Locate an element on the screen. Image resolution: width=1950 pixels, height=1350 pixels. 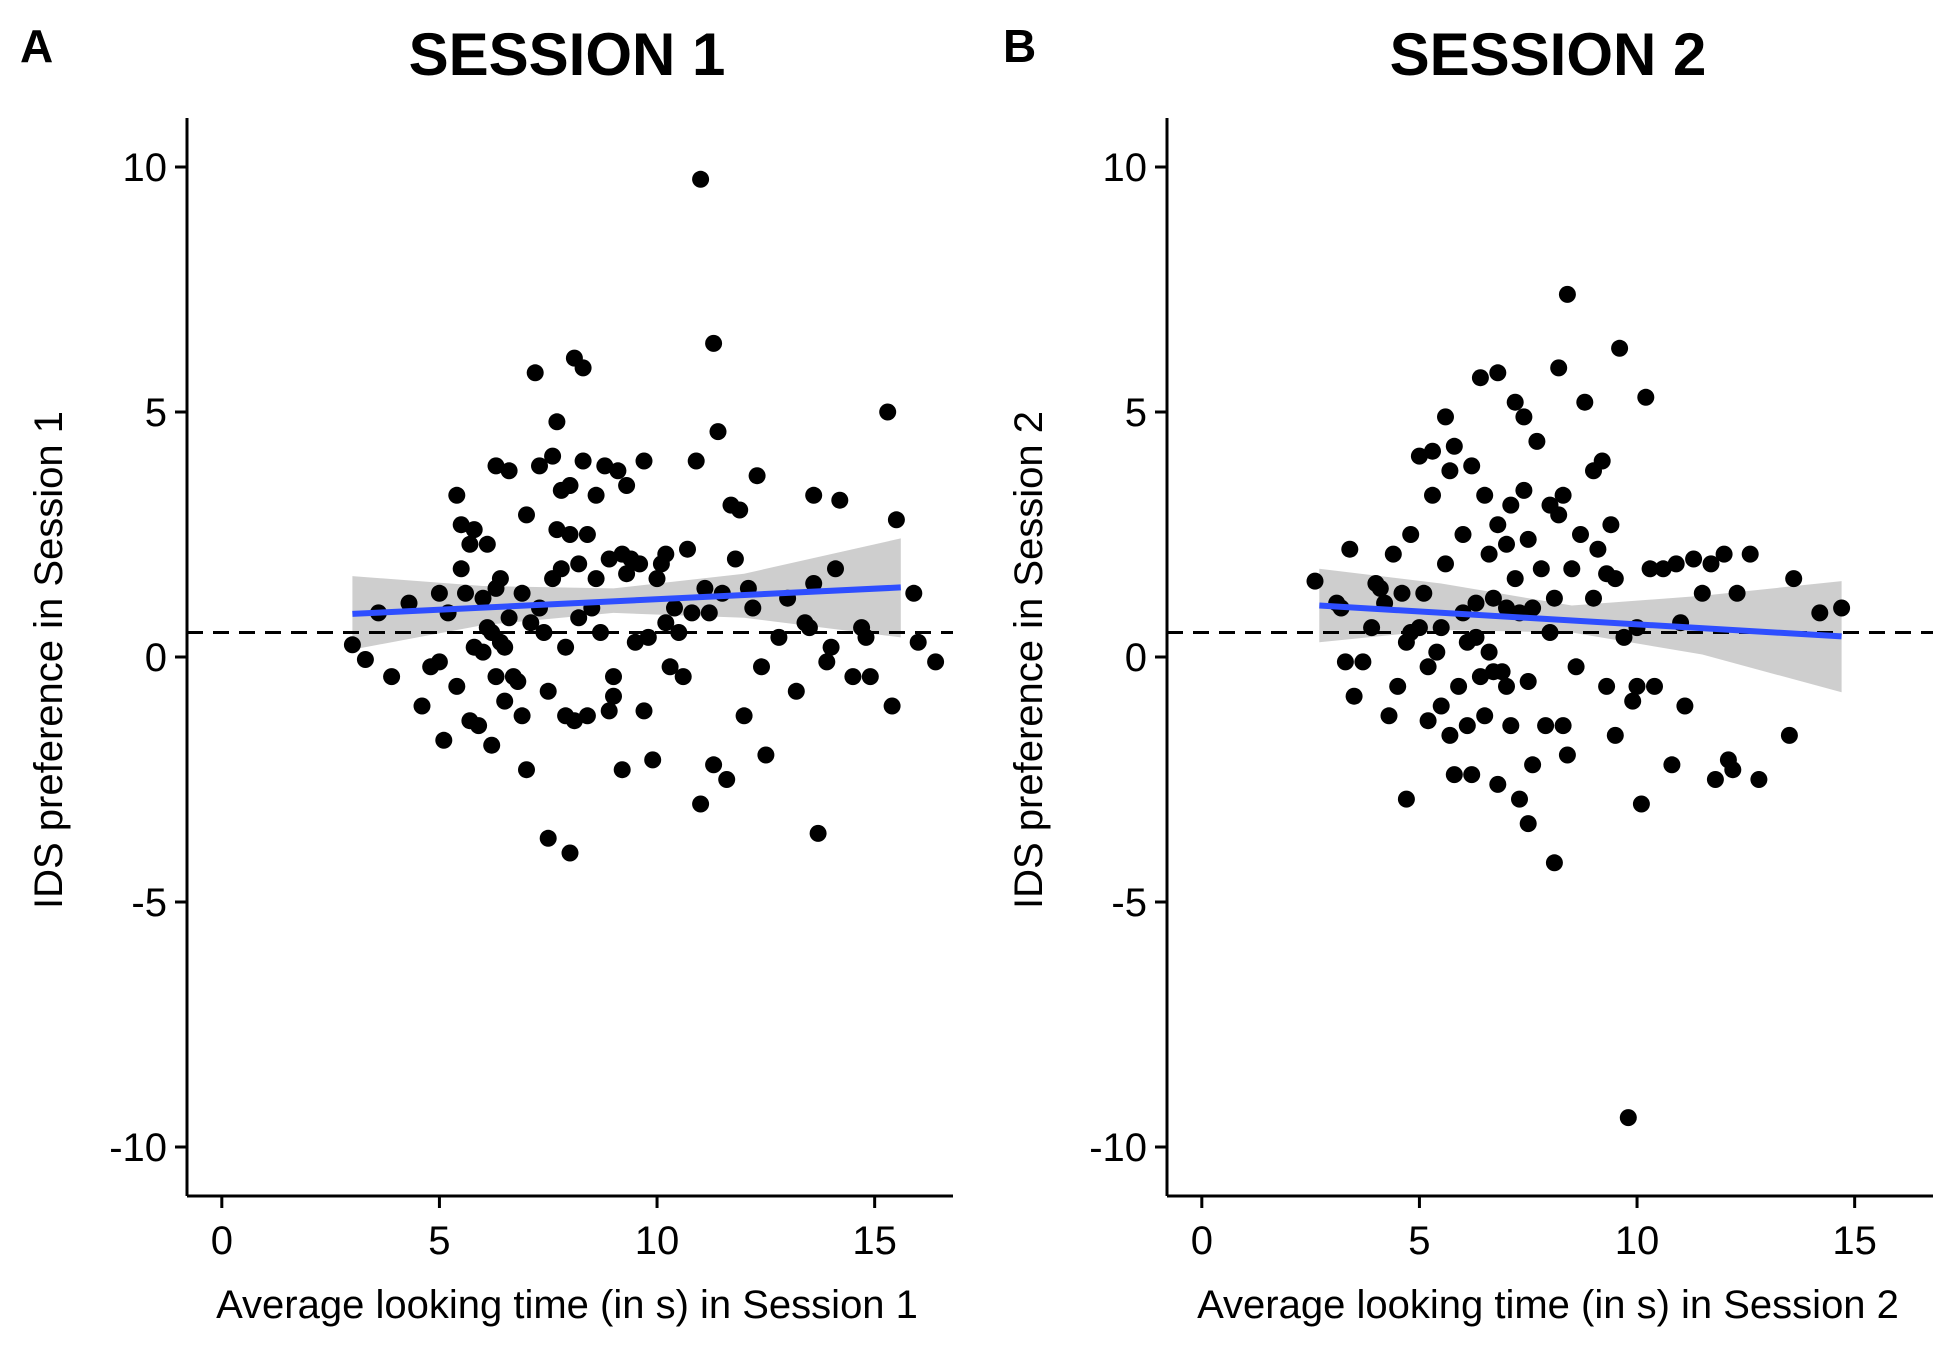
panel-title-a: SESSION 1 is located at coordinates (567, 54).